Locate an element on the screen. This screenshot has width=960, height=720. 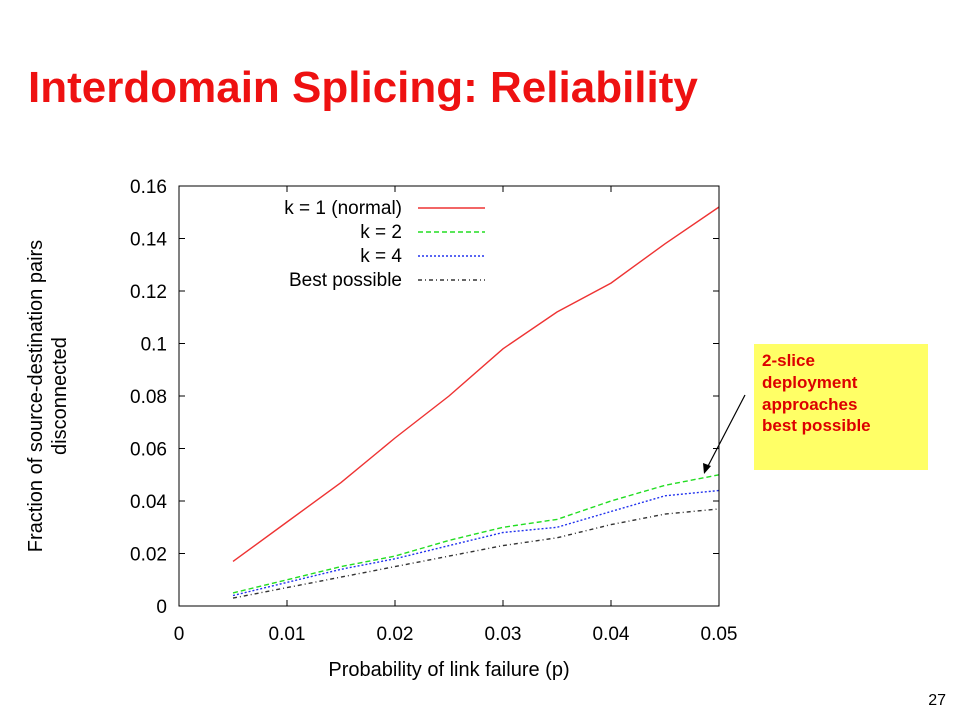
slide-title: Interdomain Splicing: Reliability is located at coordinates (363, 87).